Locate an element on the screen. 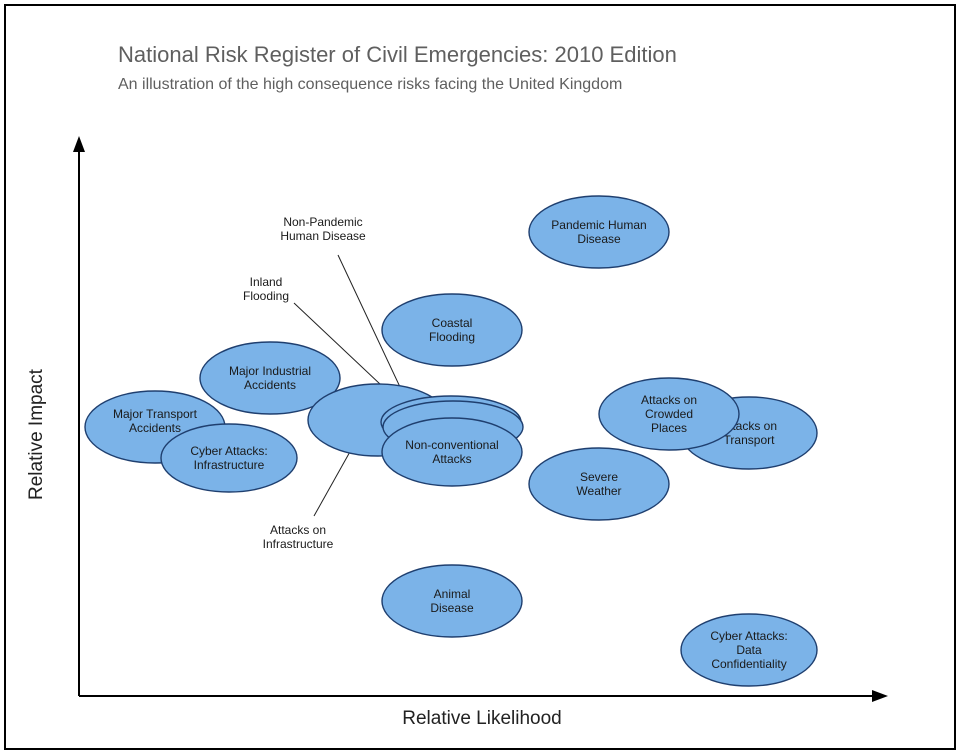 The height and width of the screenshot is (756, 964). risk-label: Non-conventional is located at coordinates (451, 445).